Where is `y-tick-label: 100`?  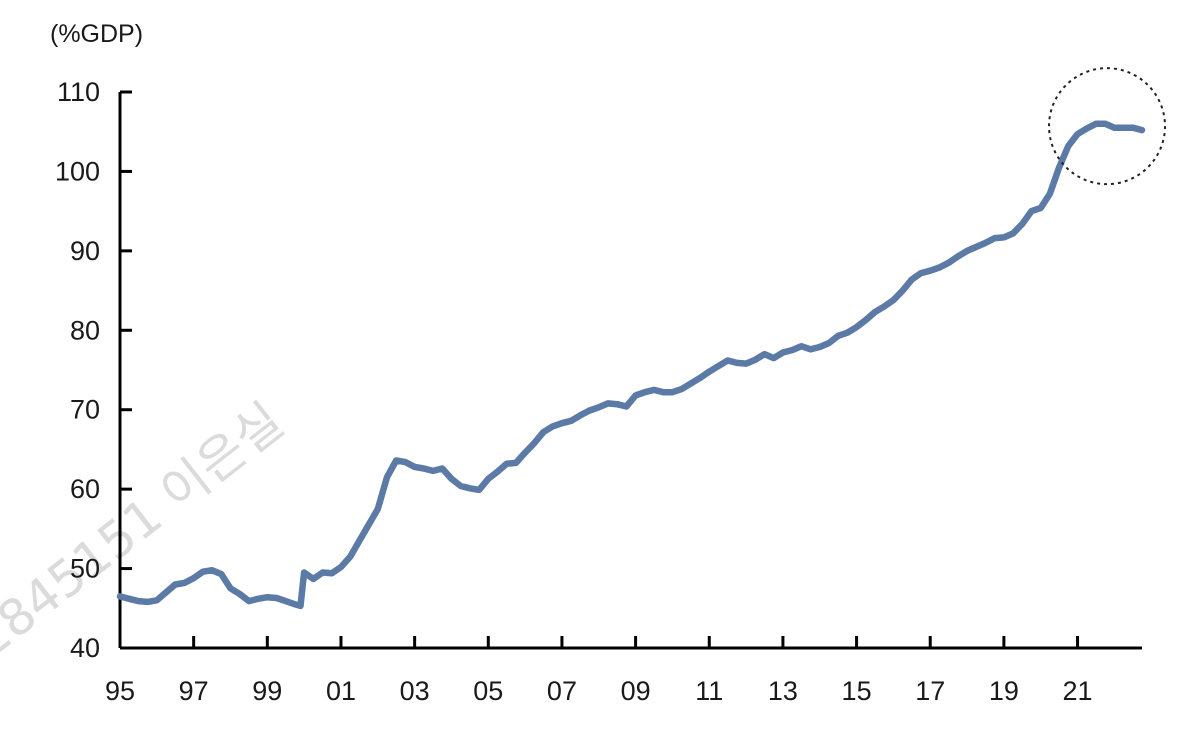 y-tick-label: 100 is located at coordinates (77, 171).